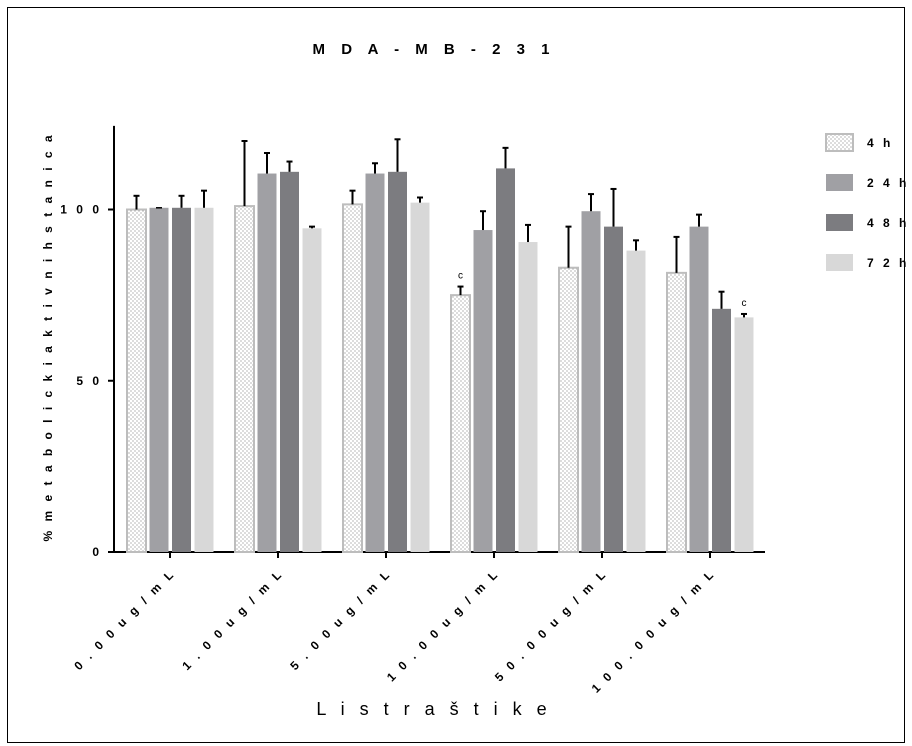 This screenshot has width=912, height=746. Describe the element at coordinates (340, 619) in the screenshot. I see `x-tick-label: 5 . 0 0 u g / m L` at that location.